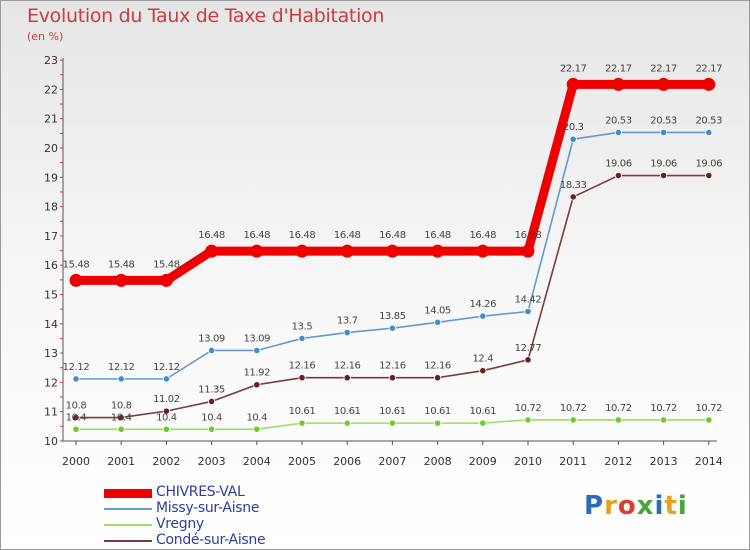 This screenshot has height=550, width=750. Describe the element at coordinates (180, 524) in the screenshot. I see `legend-label: Vregny` at that location.